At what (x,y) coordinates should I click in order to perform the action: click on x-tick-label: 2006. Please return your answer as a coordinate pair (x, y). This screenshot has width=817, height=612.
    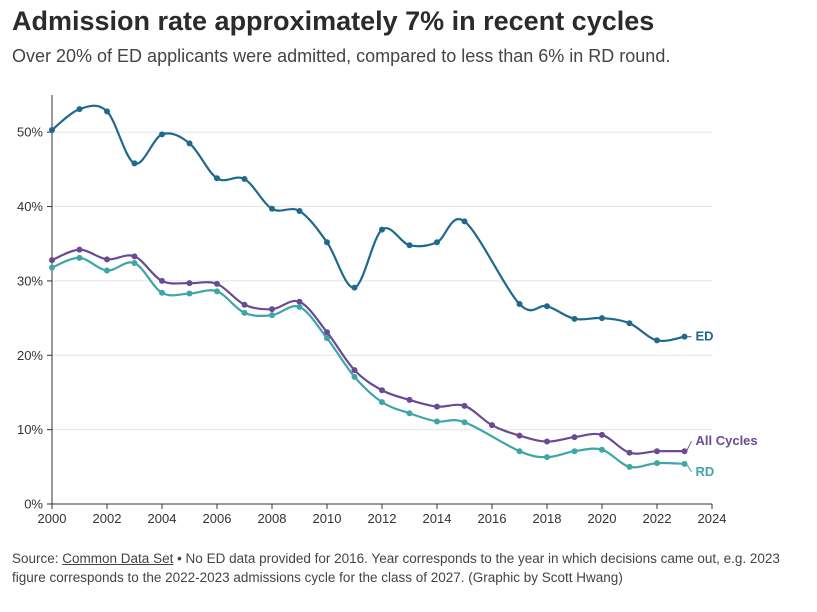
    Looking at the image, I should click on (217, 518).